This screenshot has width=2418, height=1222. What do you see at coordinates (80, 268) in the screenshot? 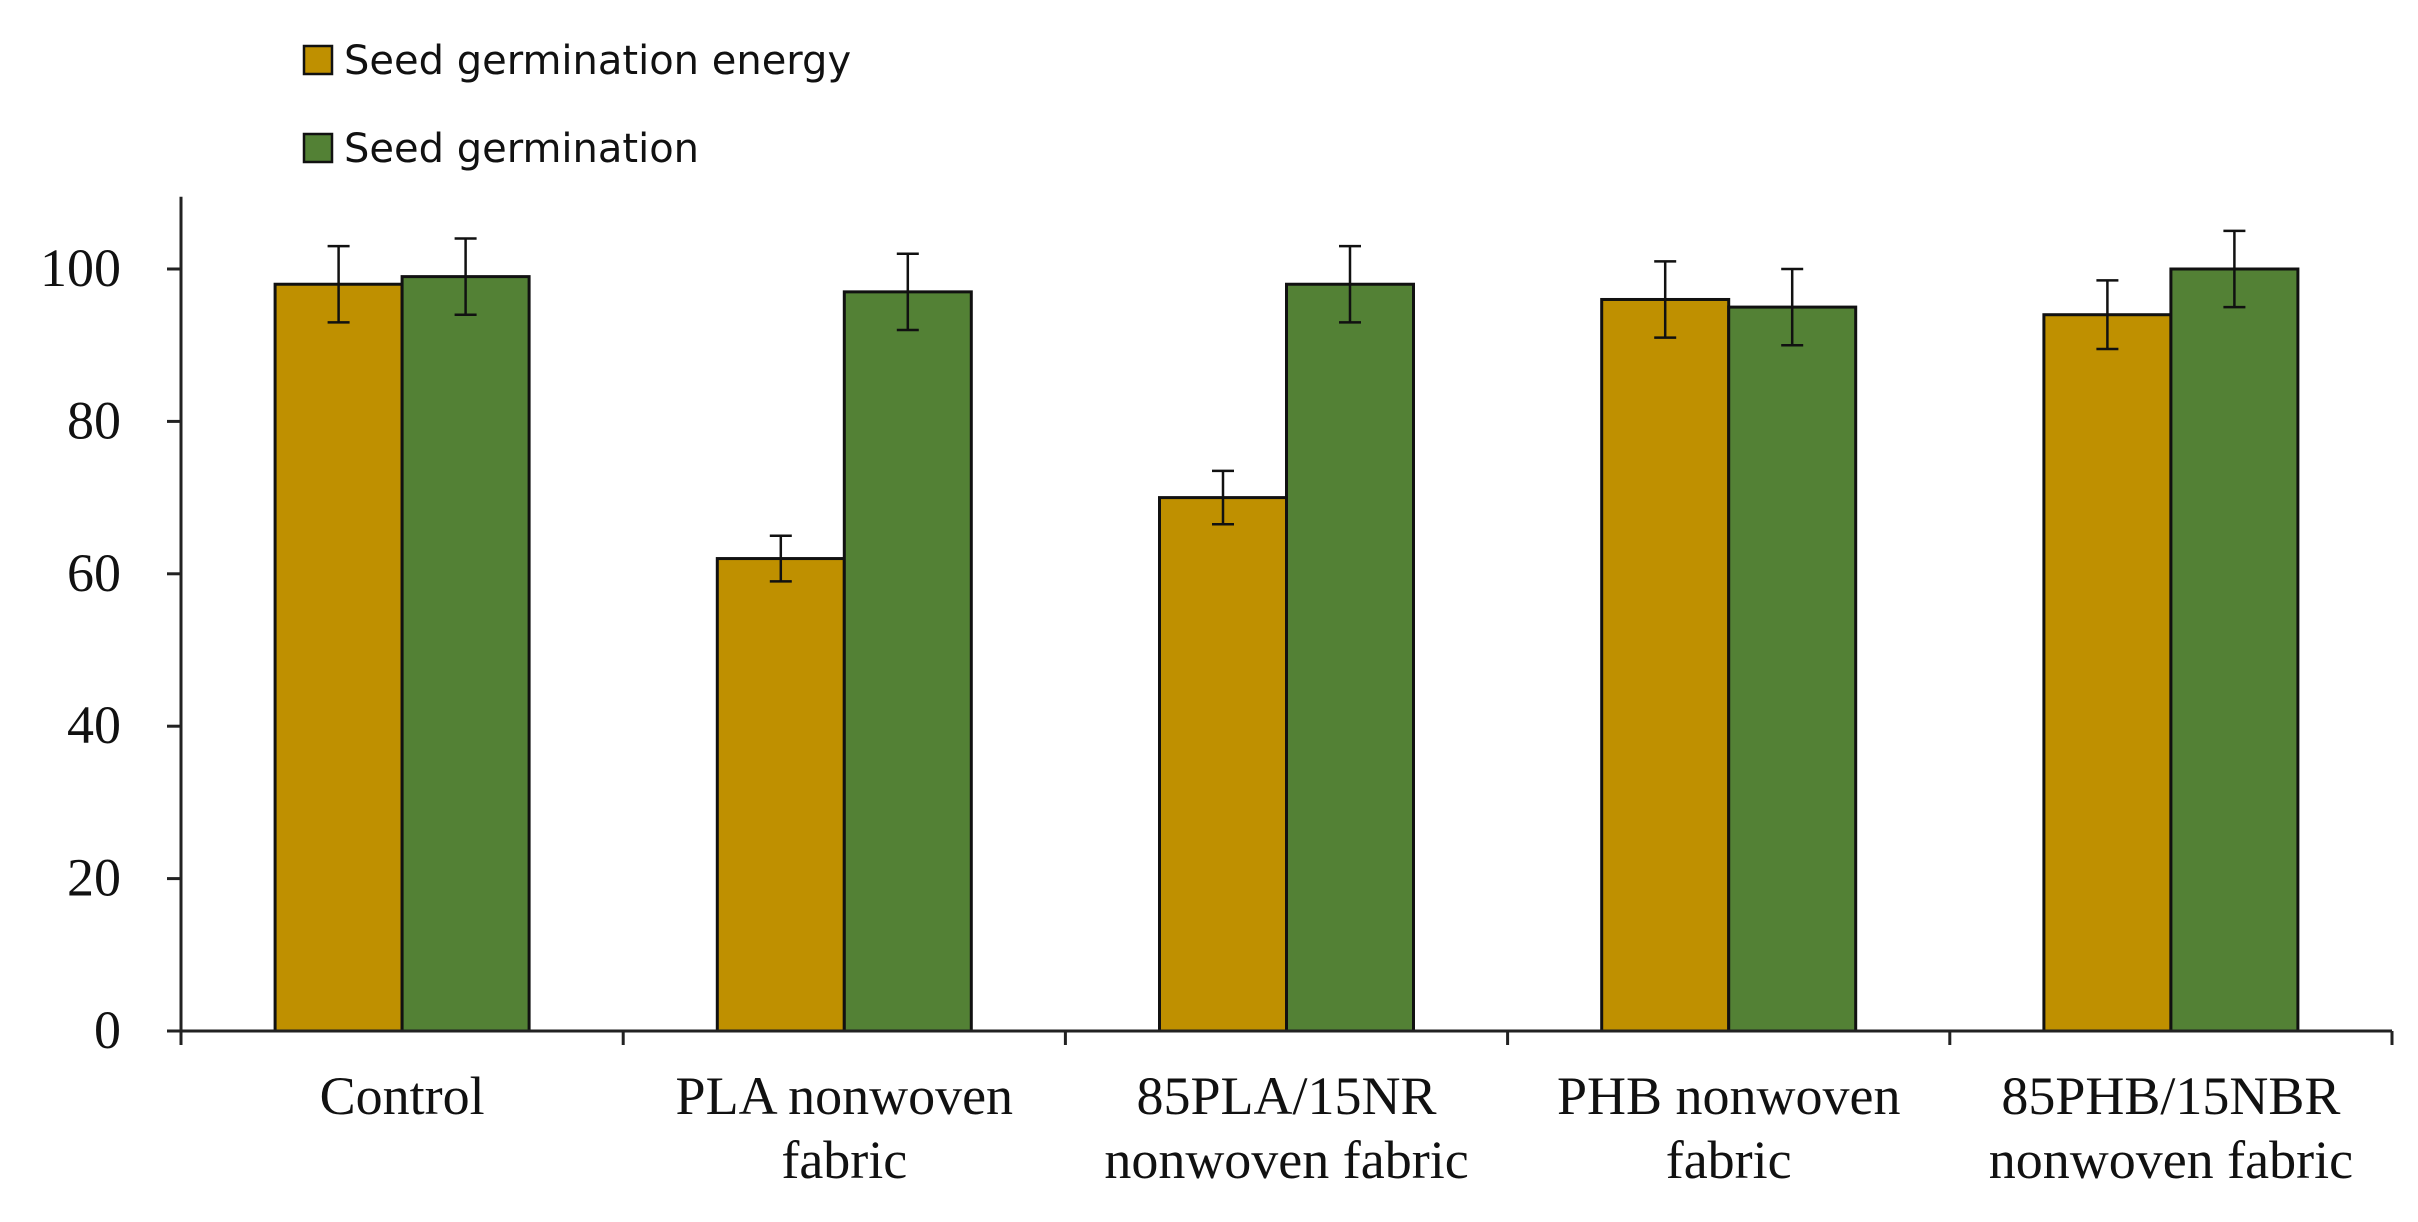
I see `y-tick-label: 100` at bounding box center [80, 268].